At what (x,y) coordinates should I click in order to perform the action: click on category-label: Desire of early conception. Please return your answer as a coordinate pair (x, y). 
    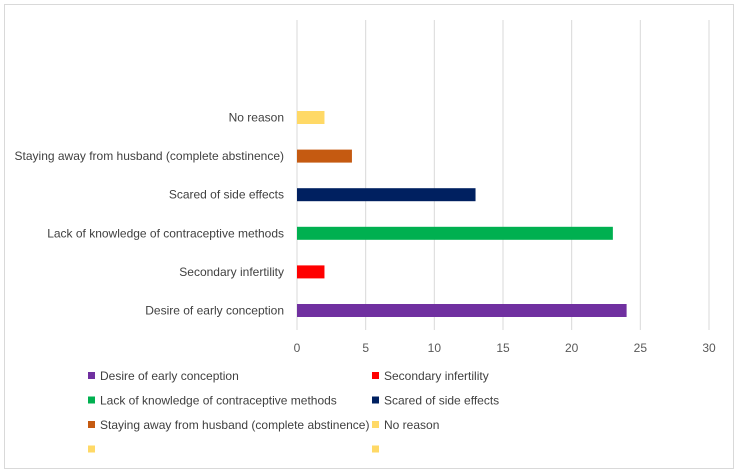
    Looking at the image, I should click on (214, 311).